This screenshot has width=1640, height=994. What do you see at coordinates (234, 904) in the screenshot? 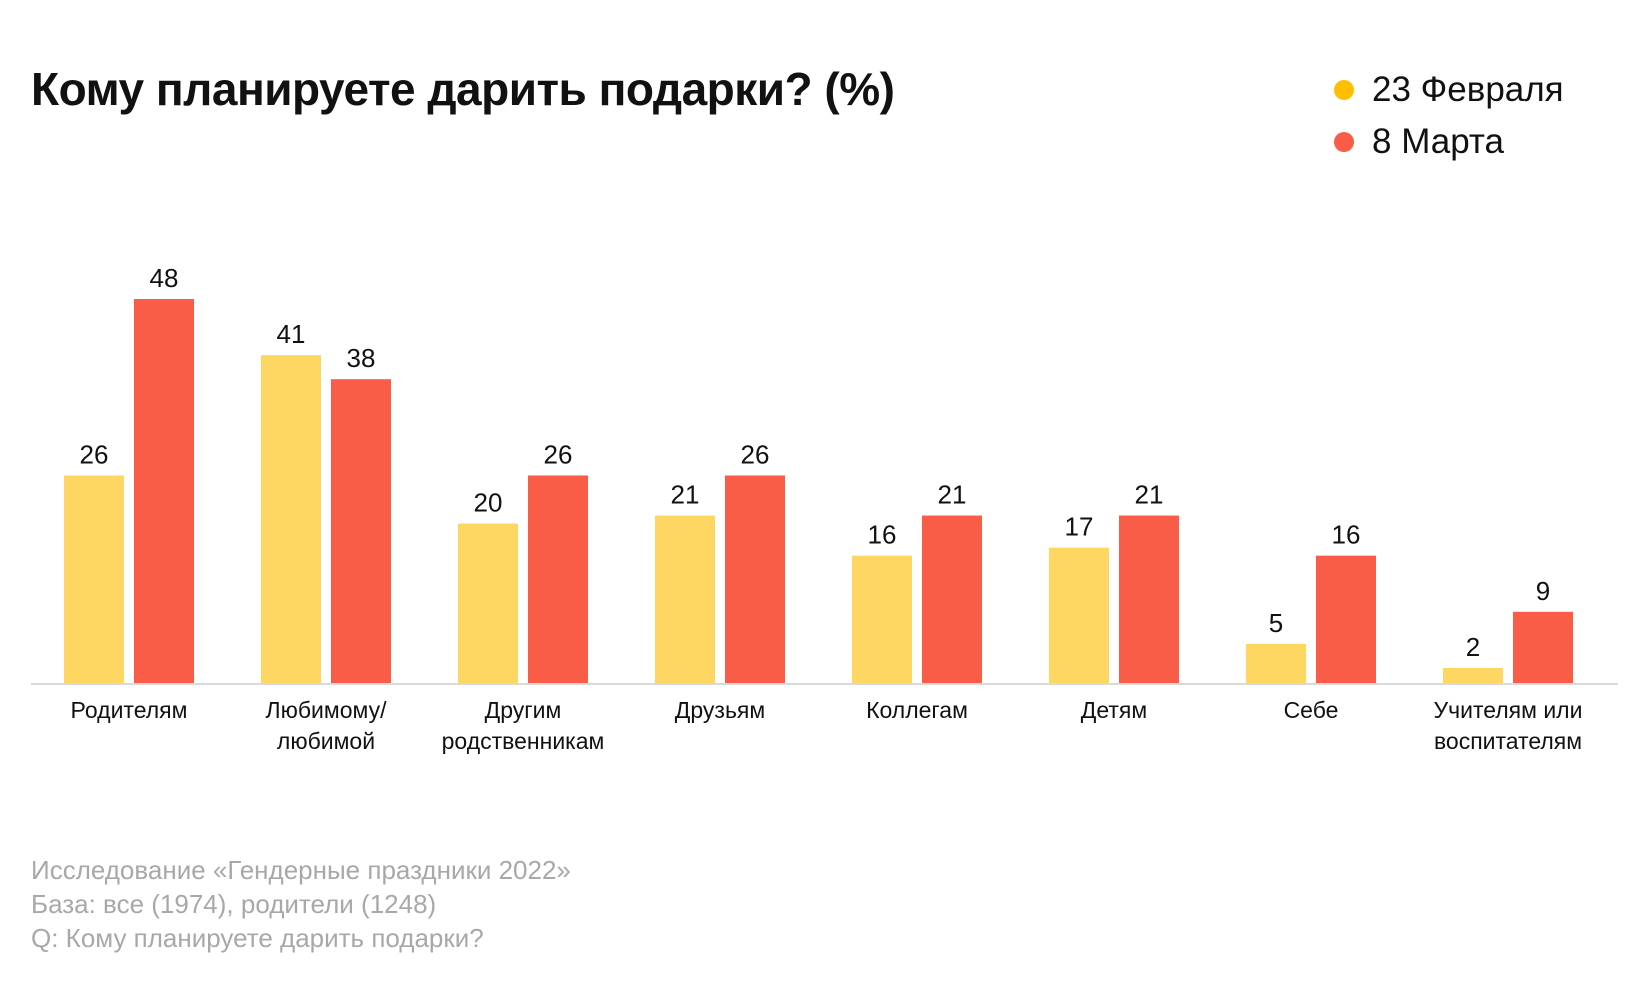
I see `footnote-base: База: все (1974), родители (1248)` at bounding box center [234, 904].